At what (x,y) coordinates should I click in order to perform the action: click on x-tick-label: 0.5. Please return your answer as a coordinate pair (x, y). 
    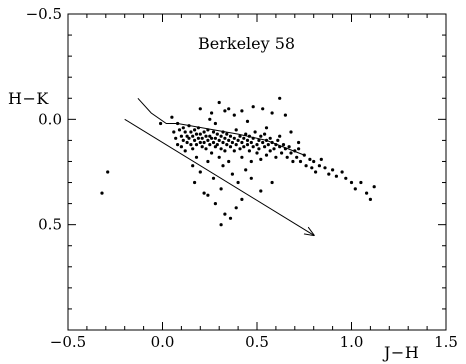
    Looking at the image, I should click on (257, 342).